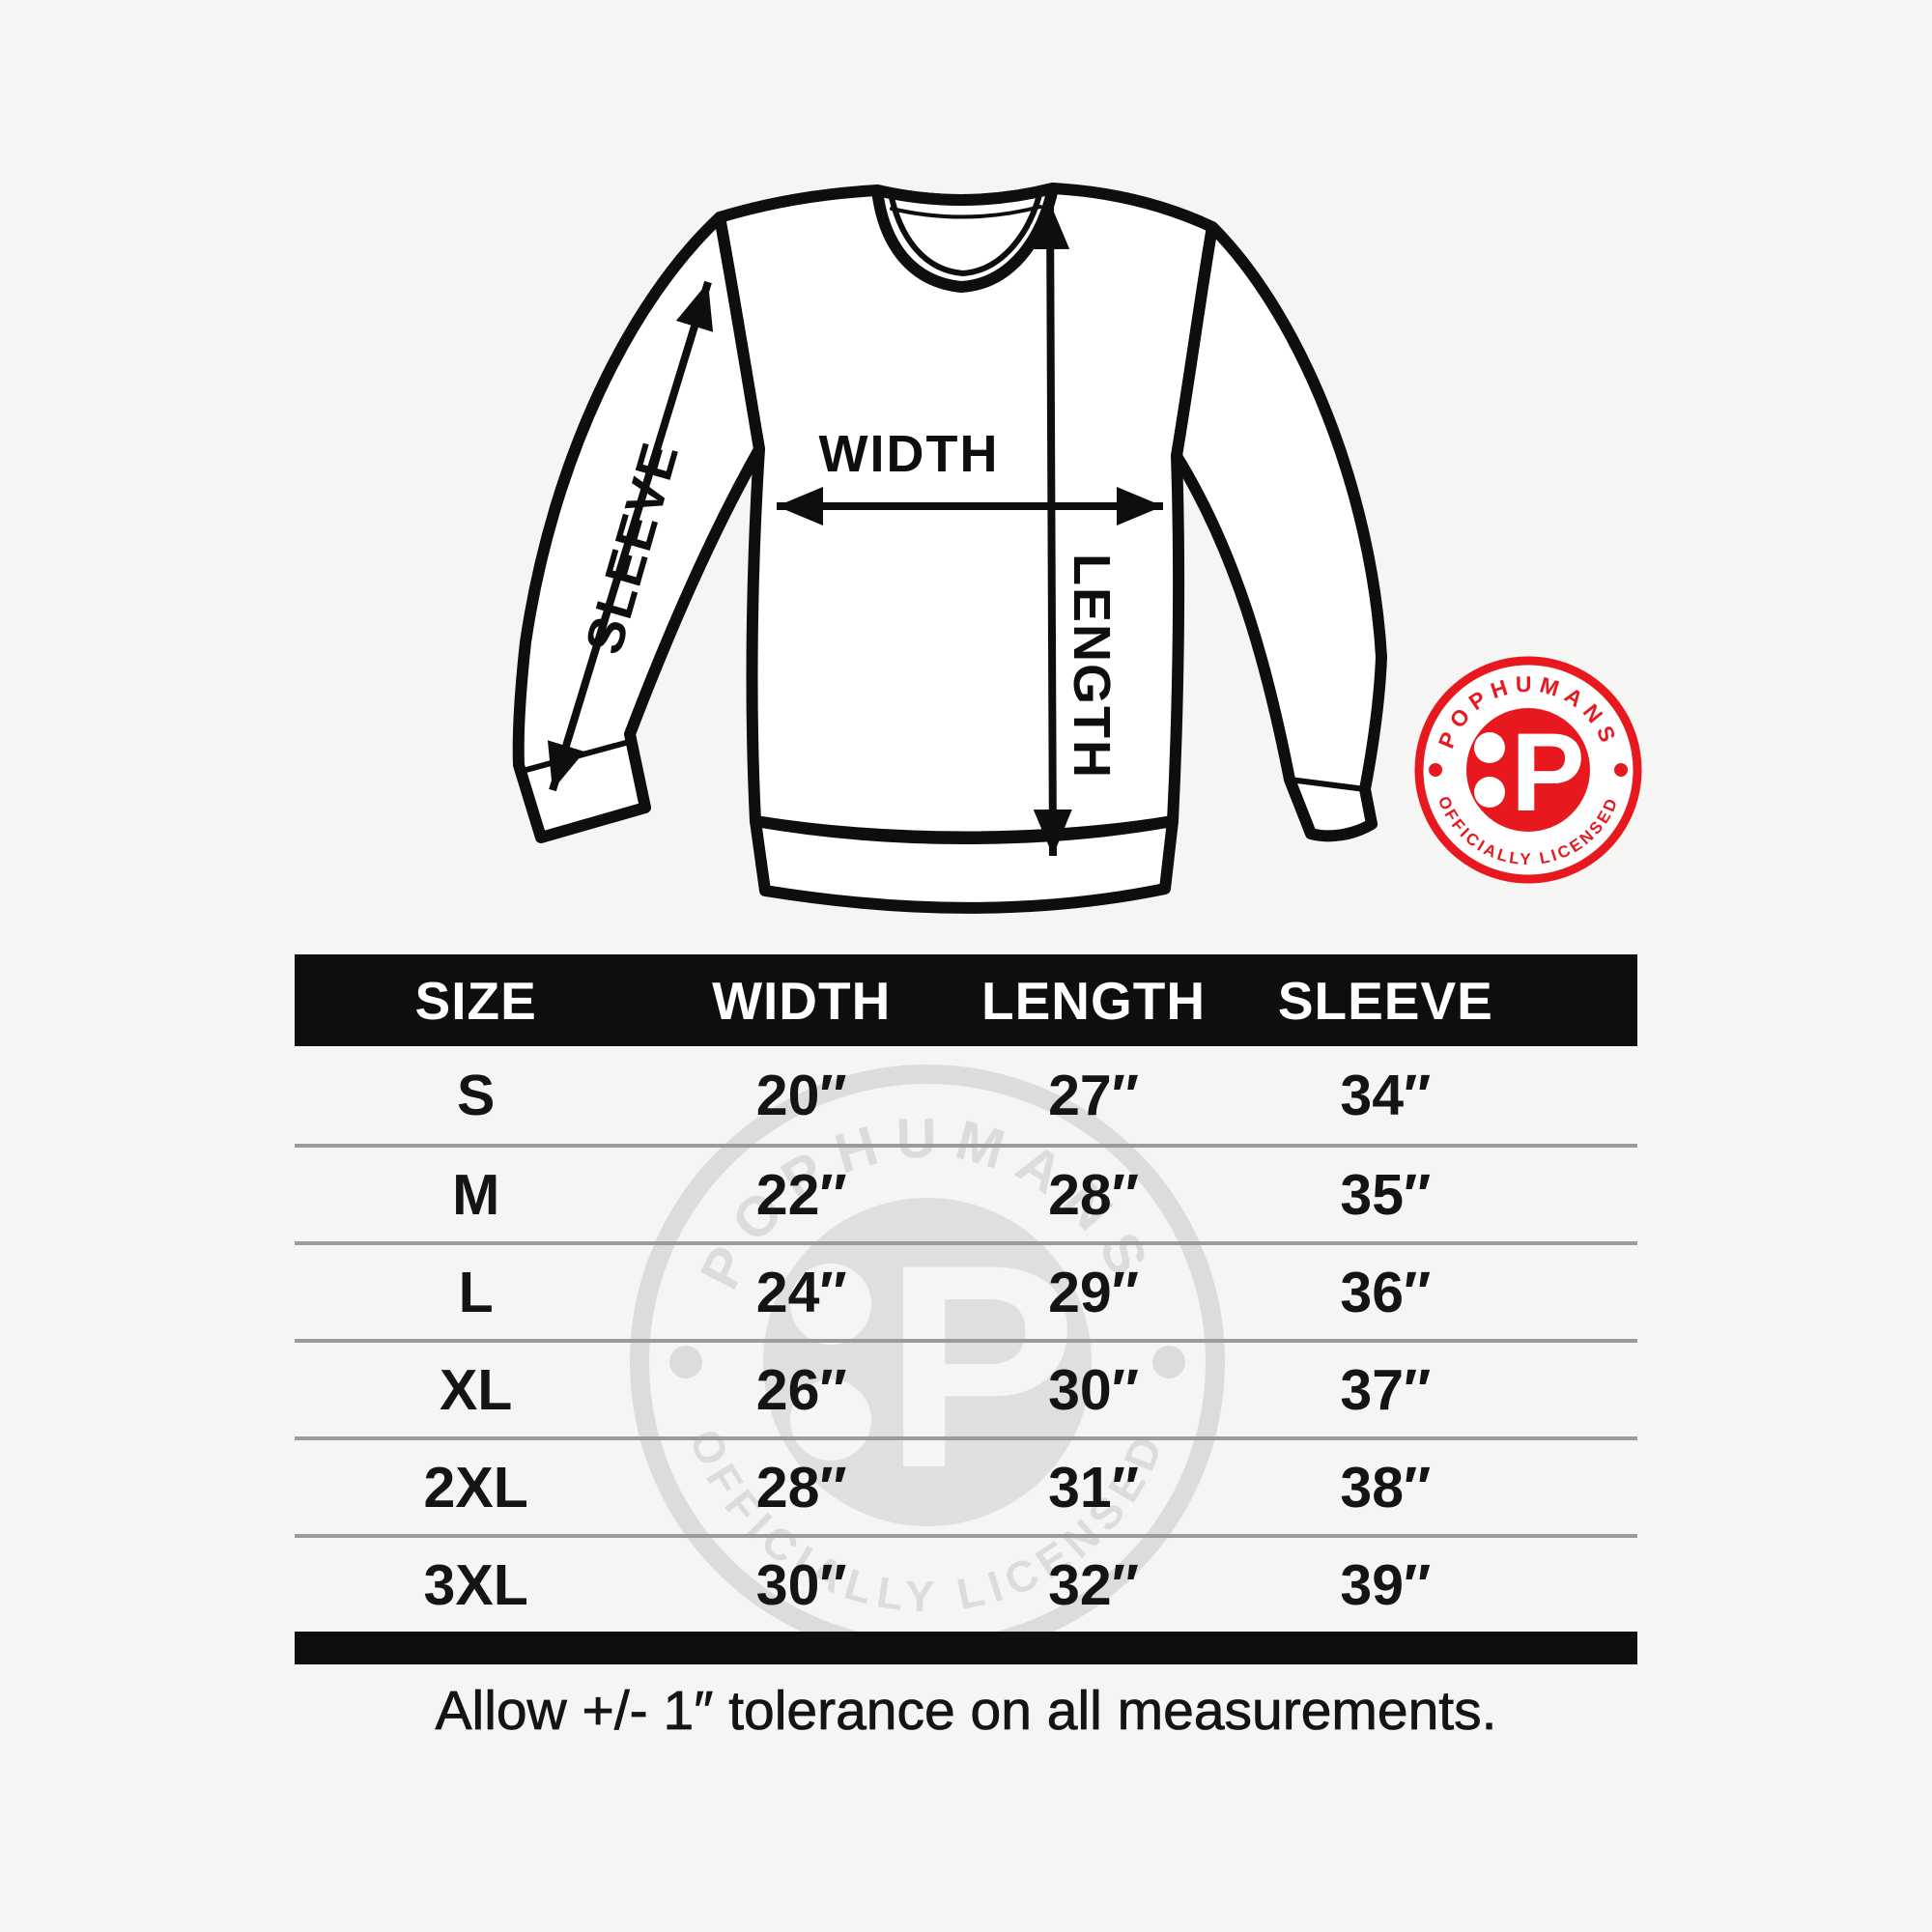  I want to click on watermark-left-dot, so click(685, 1362).